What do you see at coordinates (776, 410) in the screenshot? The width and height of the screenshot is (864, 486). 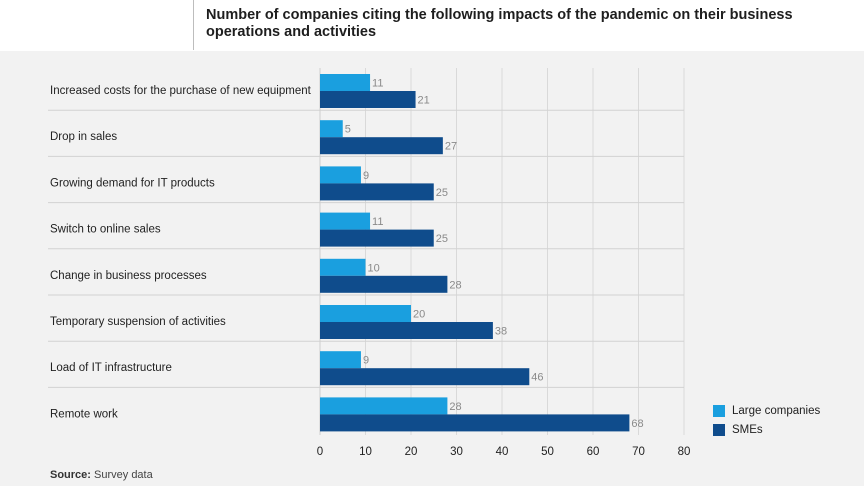 I see `legend-label-large-companies: Large companies` at bounding box center [776, 410].